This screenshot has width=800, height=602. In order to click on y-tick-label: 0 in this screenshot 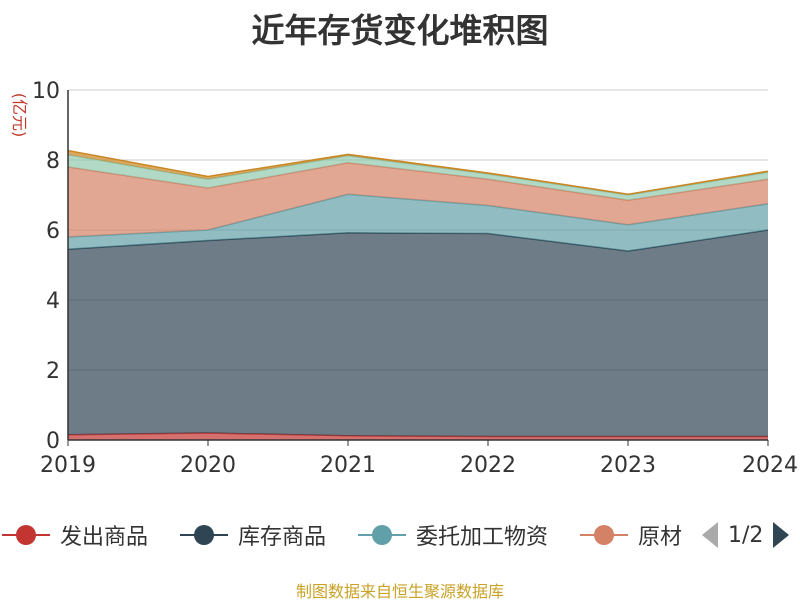, I will do `click(53, 441)`.